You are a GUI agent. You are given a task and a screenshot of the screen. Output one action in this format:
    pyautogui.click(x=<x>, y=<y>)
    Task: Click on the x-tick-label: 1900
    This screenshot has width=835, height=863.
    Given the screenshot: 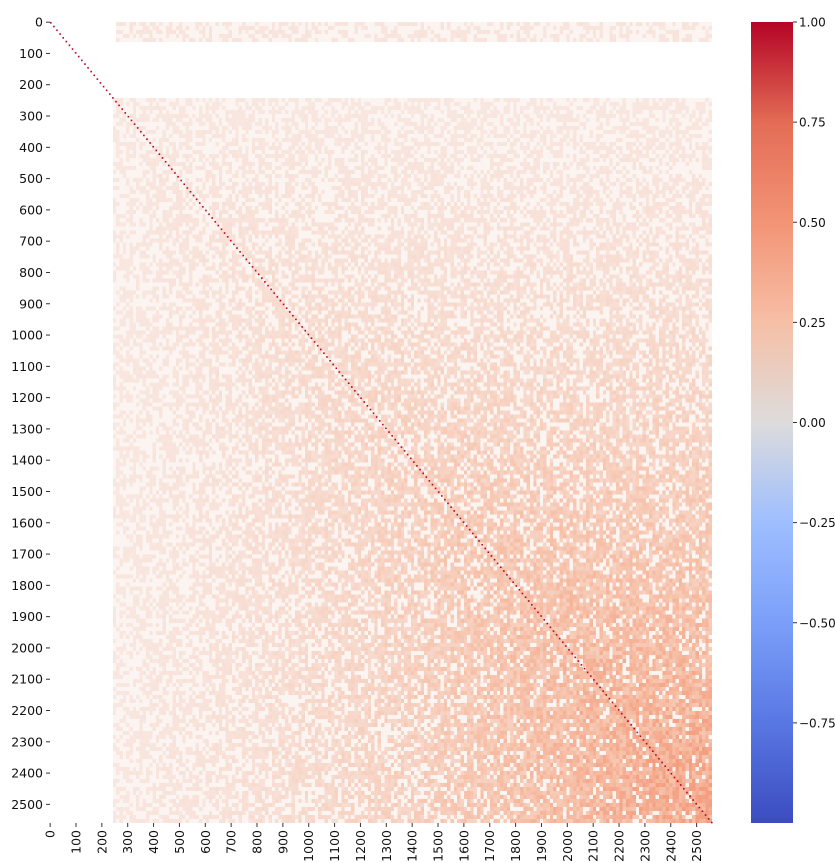 What is the action you would take?
    pyautogui.click(x=541, y=846)
    